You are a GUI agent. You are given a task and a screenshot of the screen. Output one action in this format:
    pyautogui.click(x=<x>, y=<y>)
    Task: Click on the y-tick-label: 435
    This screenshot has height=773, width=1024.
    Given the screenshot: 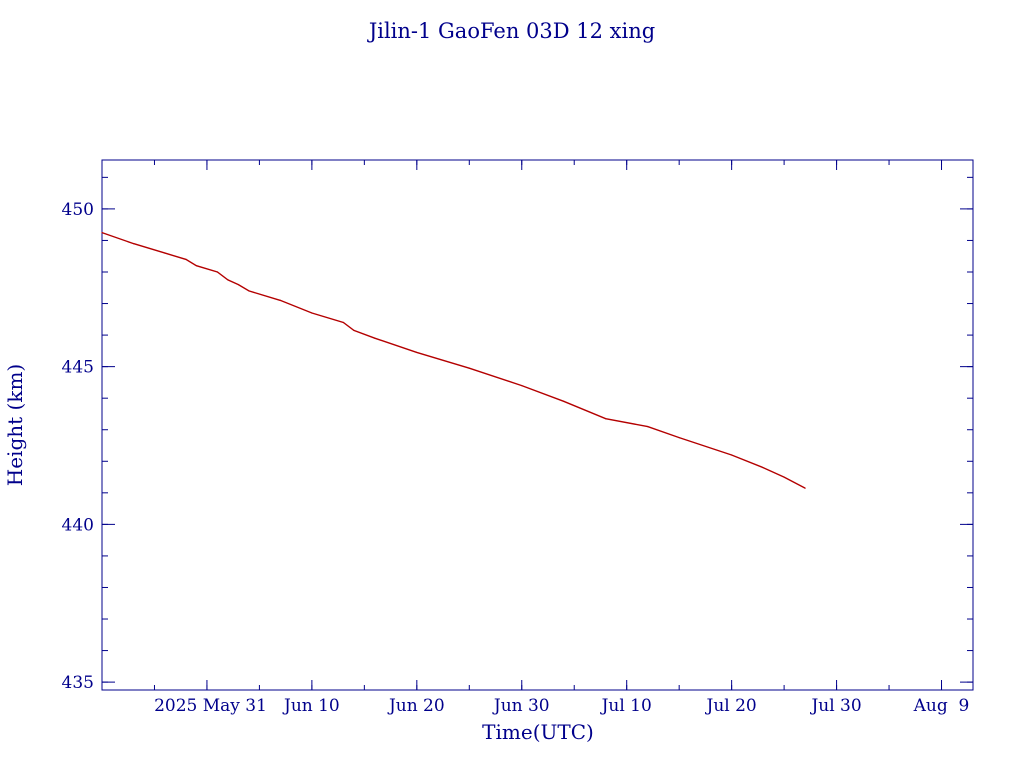 What is the action you would take?
    pyautogui.click(x=78, y=683)
    